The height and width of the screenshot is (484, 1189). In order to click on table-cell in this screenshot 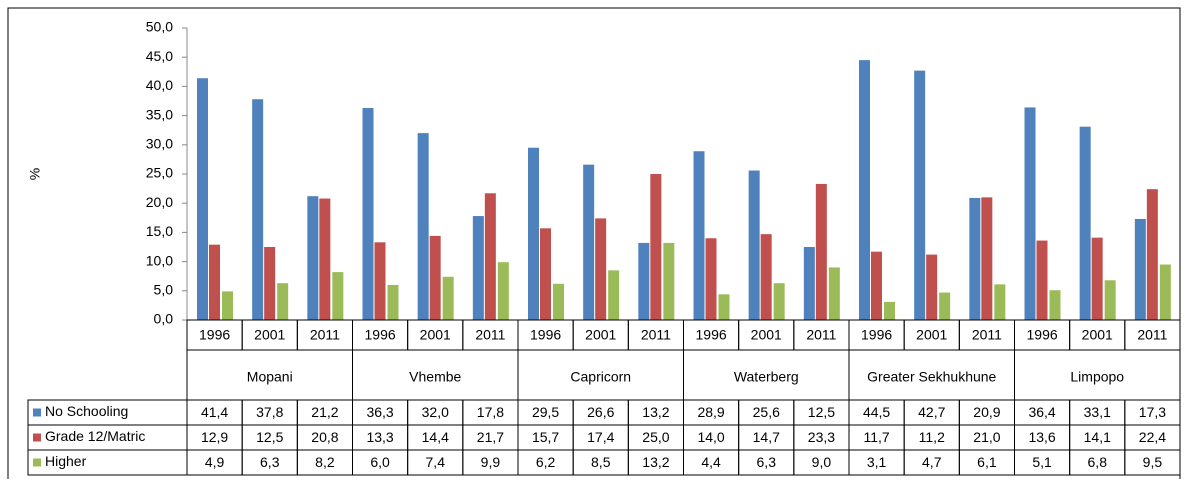, I will do `click(1152, 462)`.